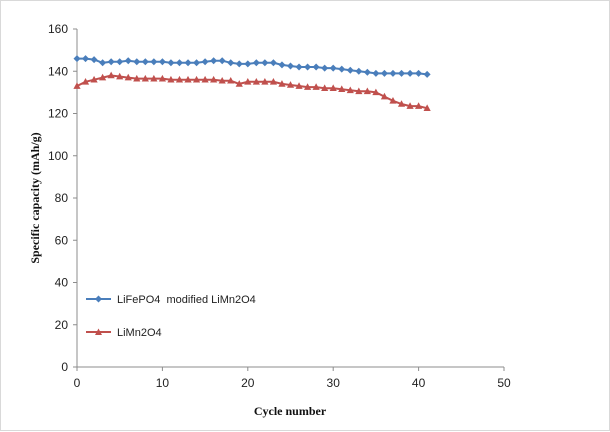  I want to click on y-tick-label: 20, so click(62, 325).